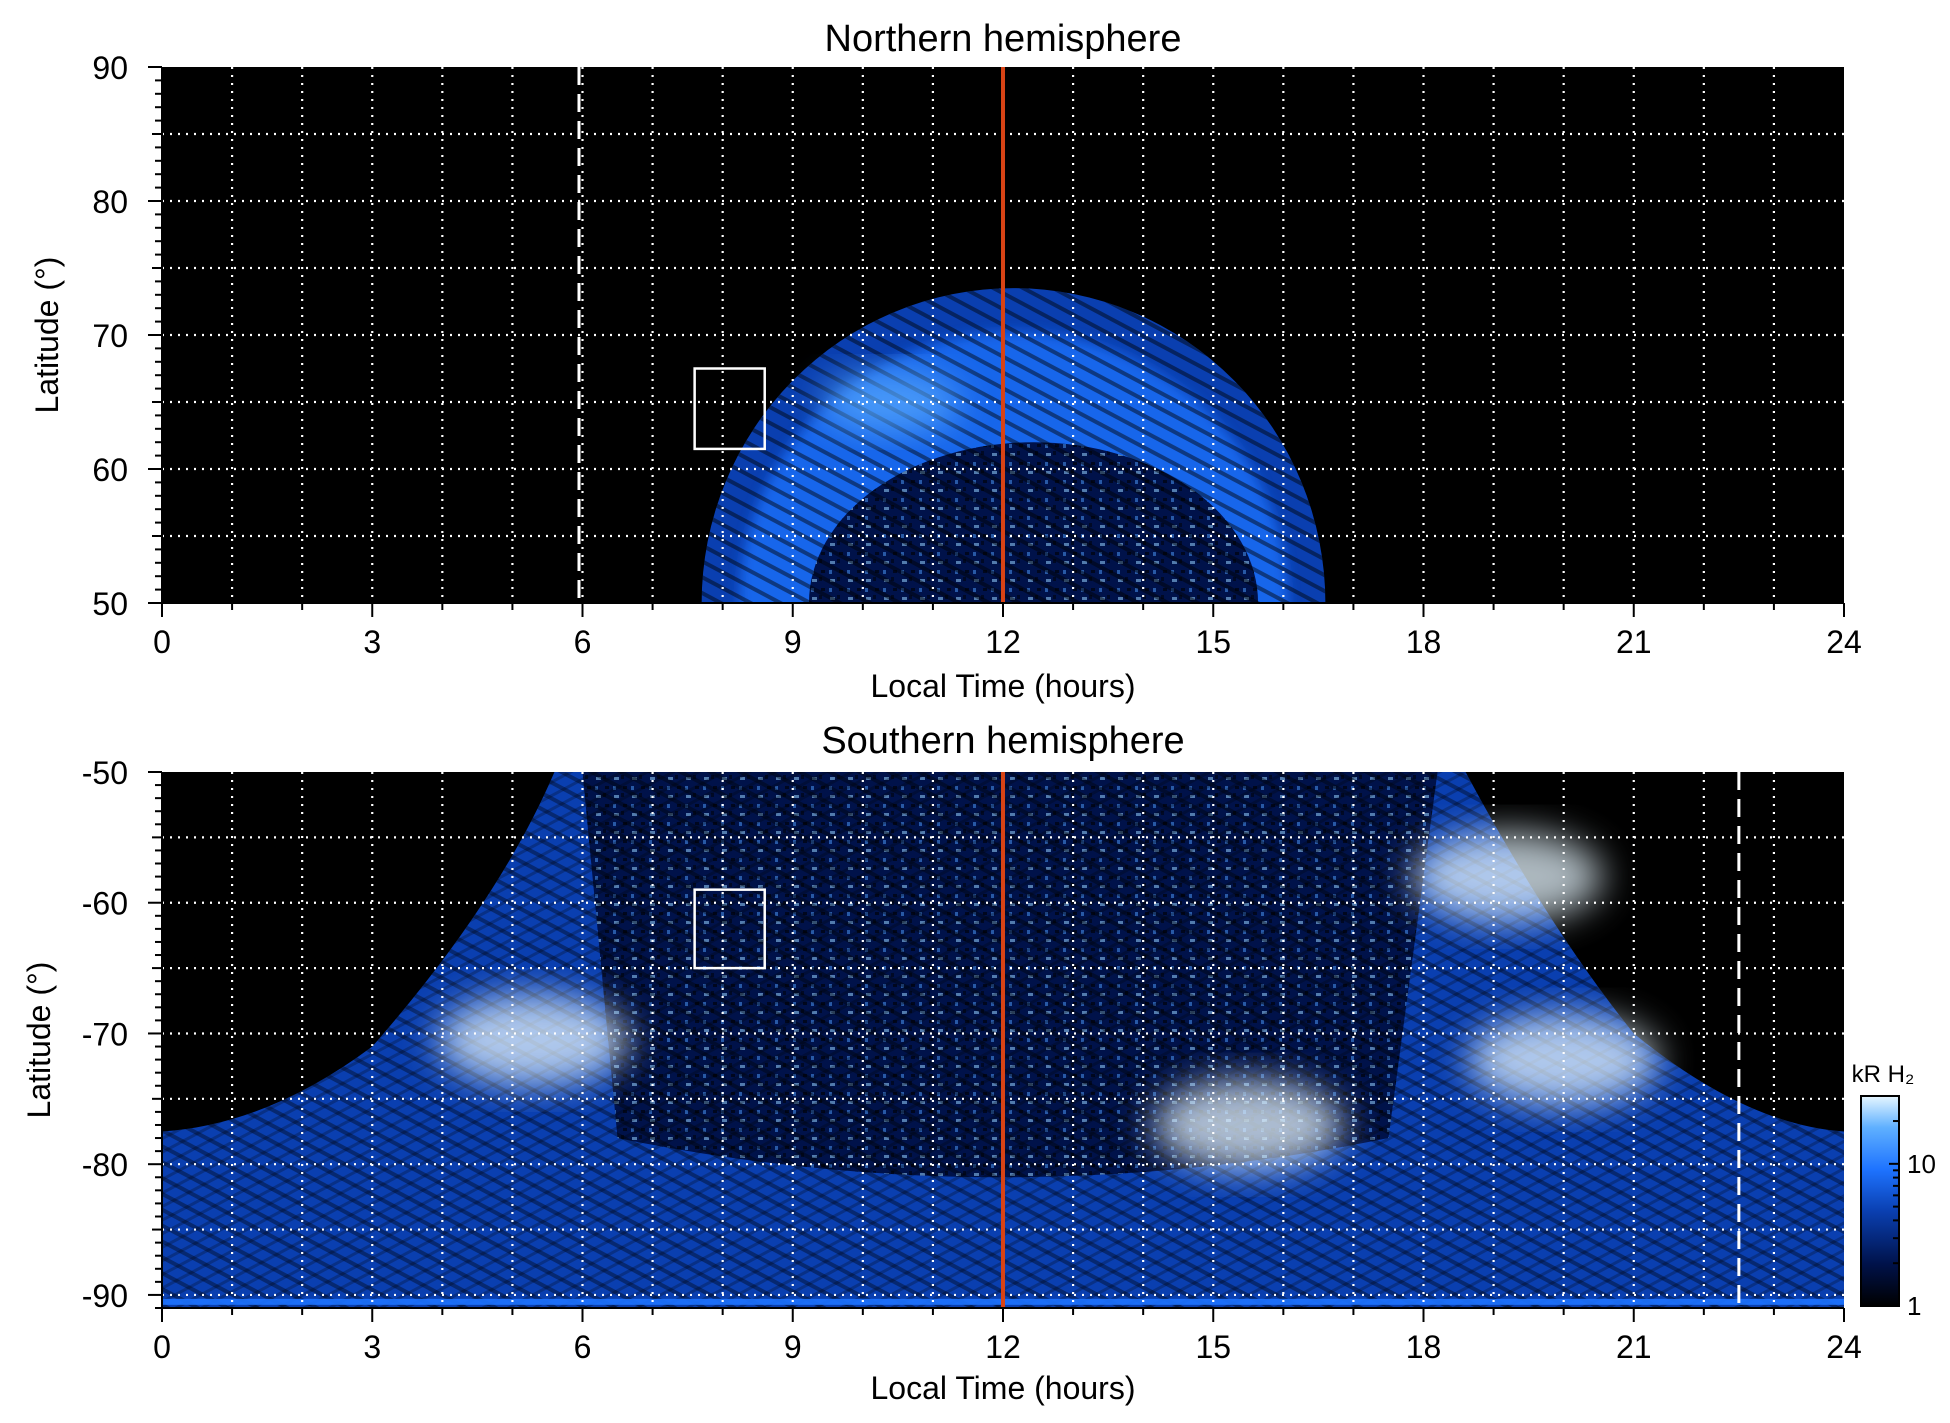 The image size is (1950, 1423). I want to click on southern-x-axis-label: Local Time (hours), so click(1003, 1388).